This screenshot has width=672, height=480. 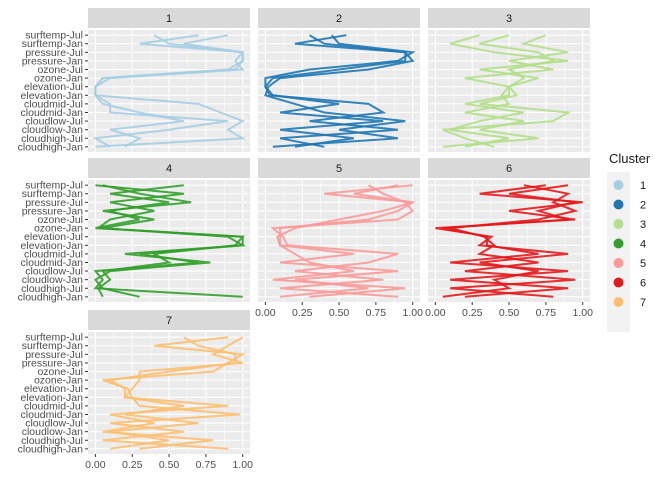 I want to click on facet-strip-label: 5, so click(x=339, y=169).